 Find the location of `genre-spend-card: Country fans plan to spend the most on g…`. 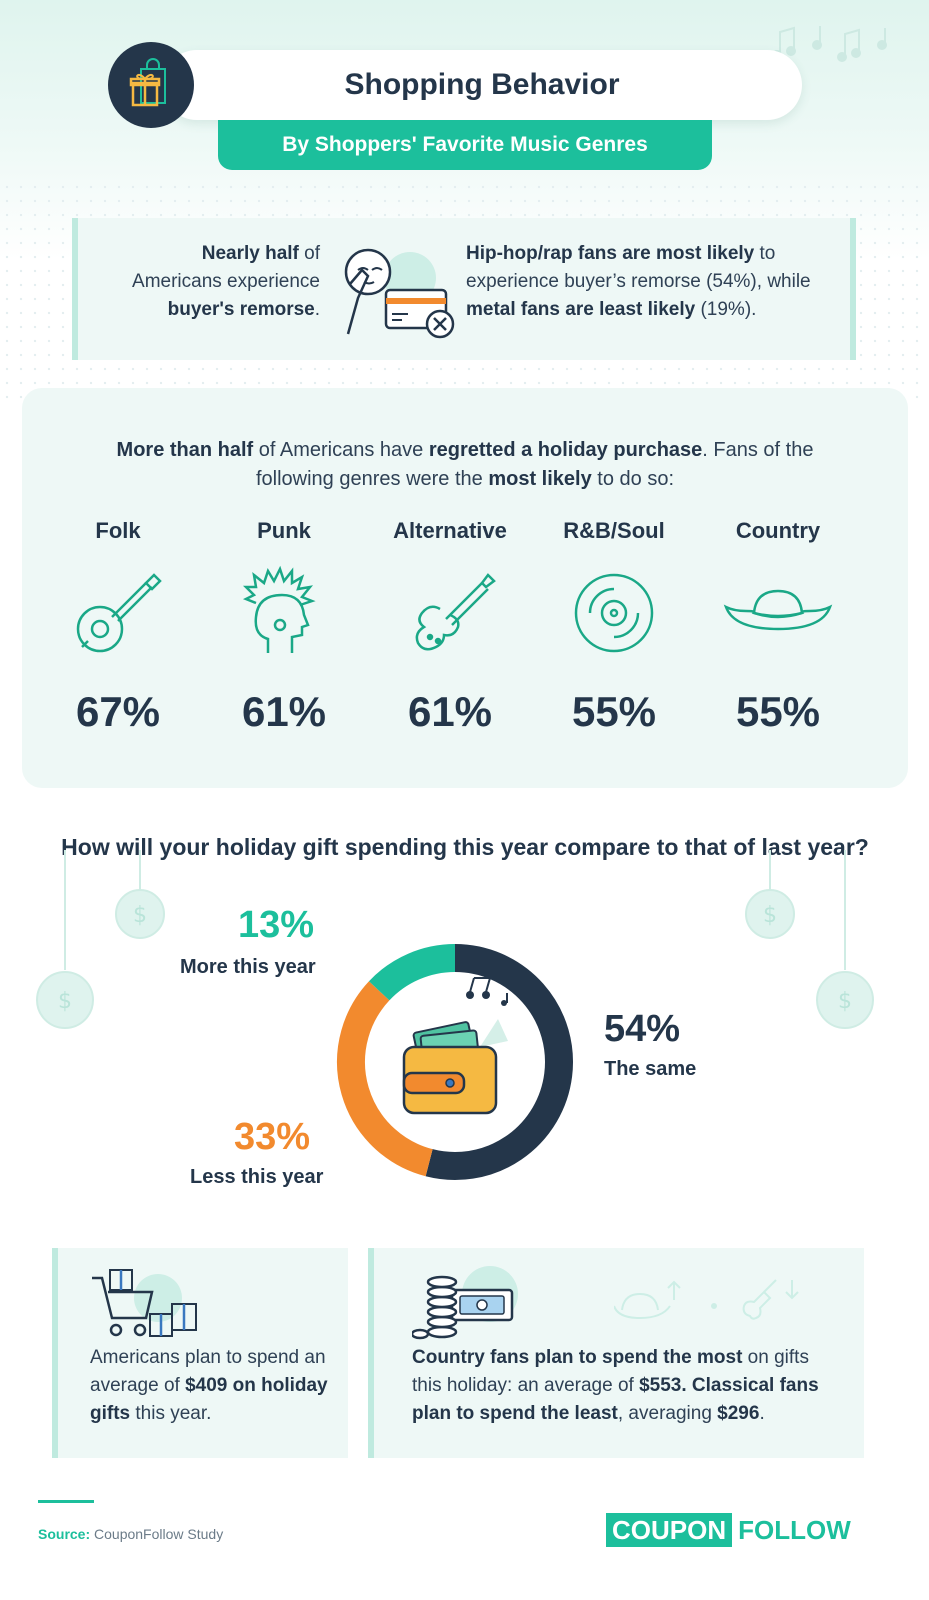

genre-spend-card: Country fans plan to spend the most on g… is located at coordinates (616, 1353).